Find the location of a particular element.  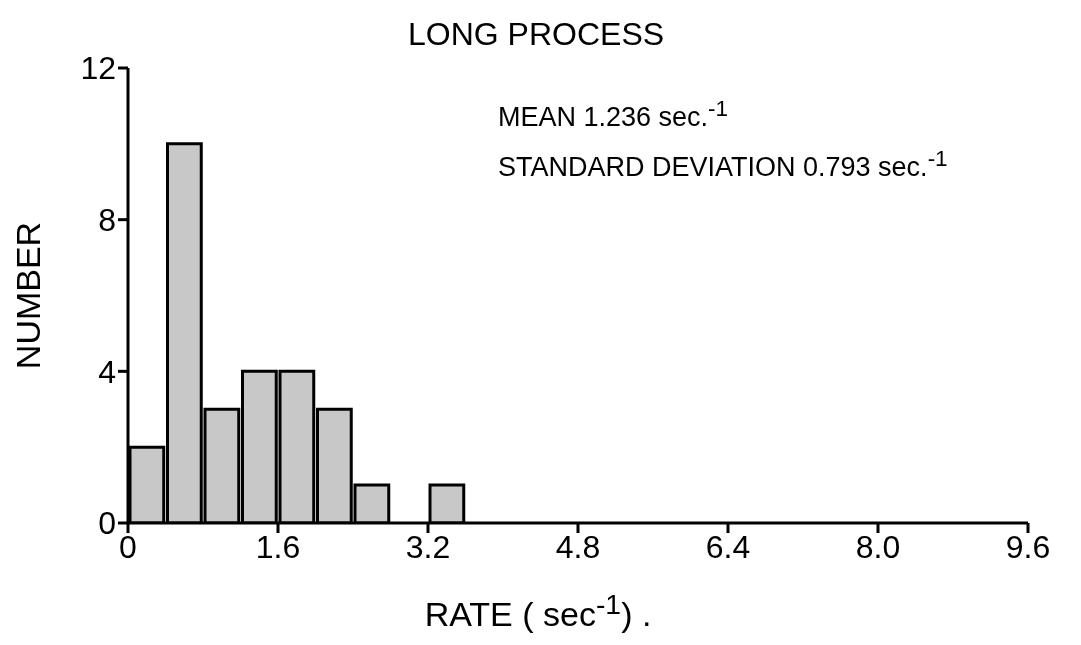

y-axis-title: NUMBER is located at coordinates (28, 295).